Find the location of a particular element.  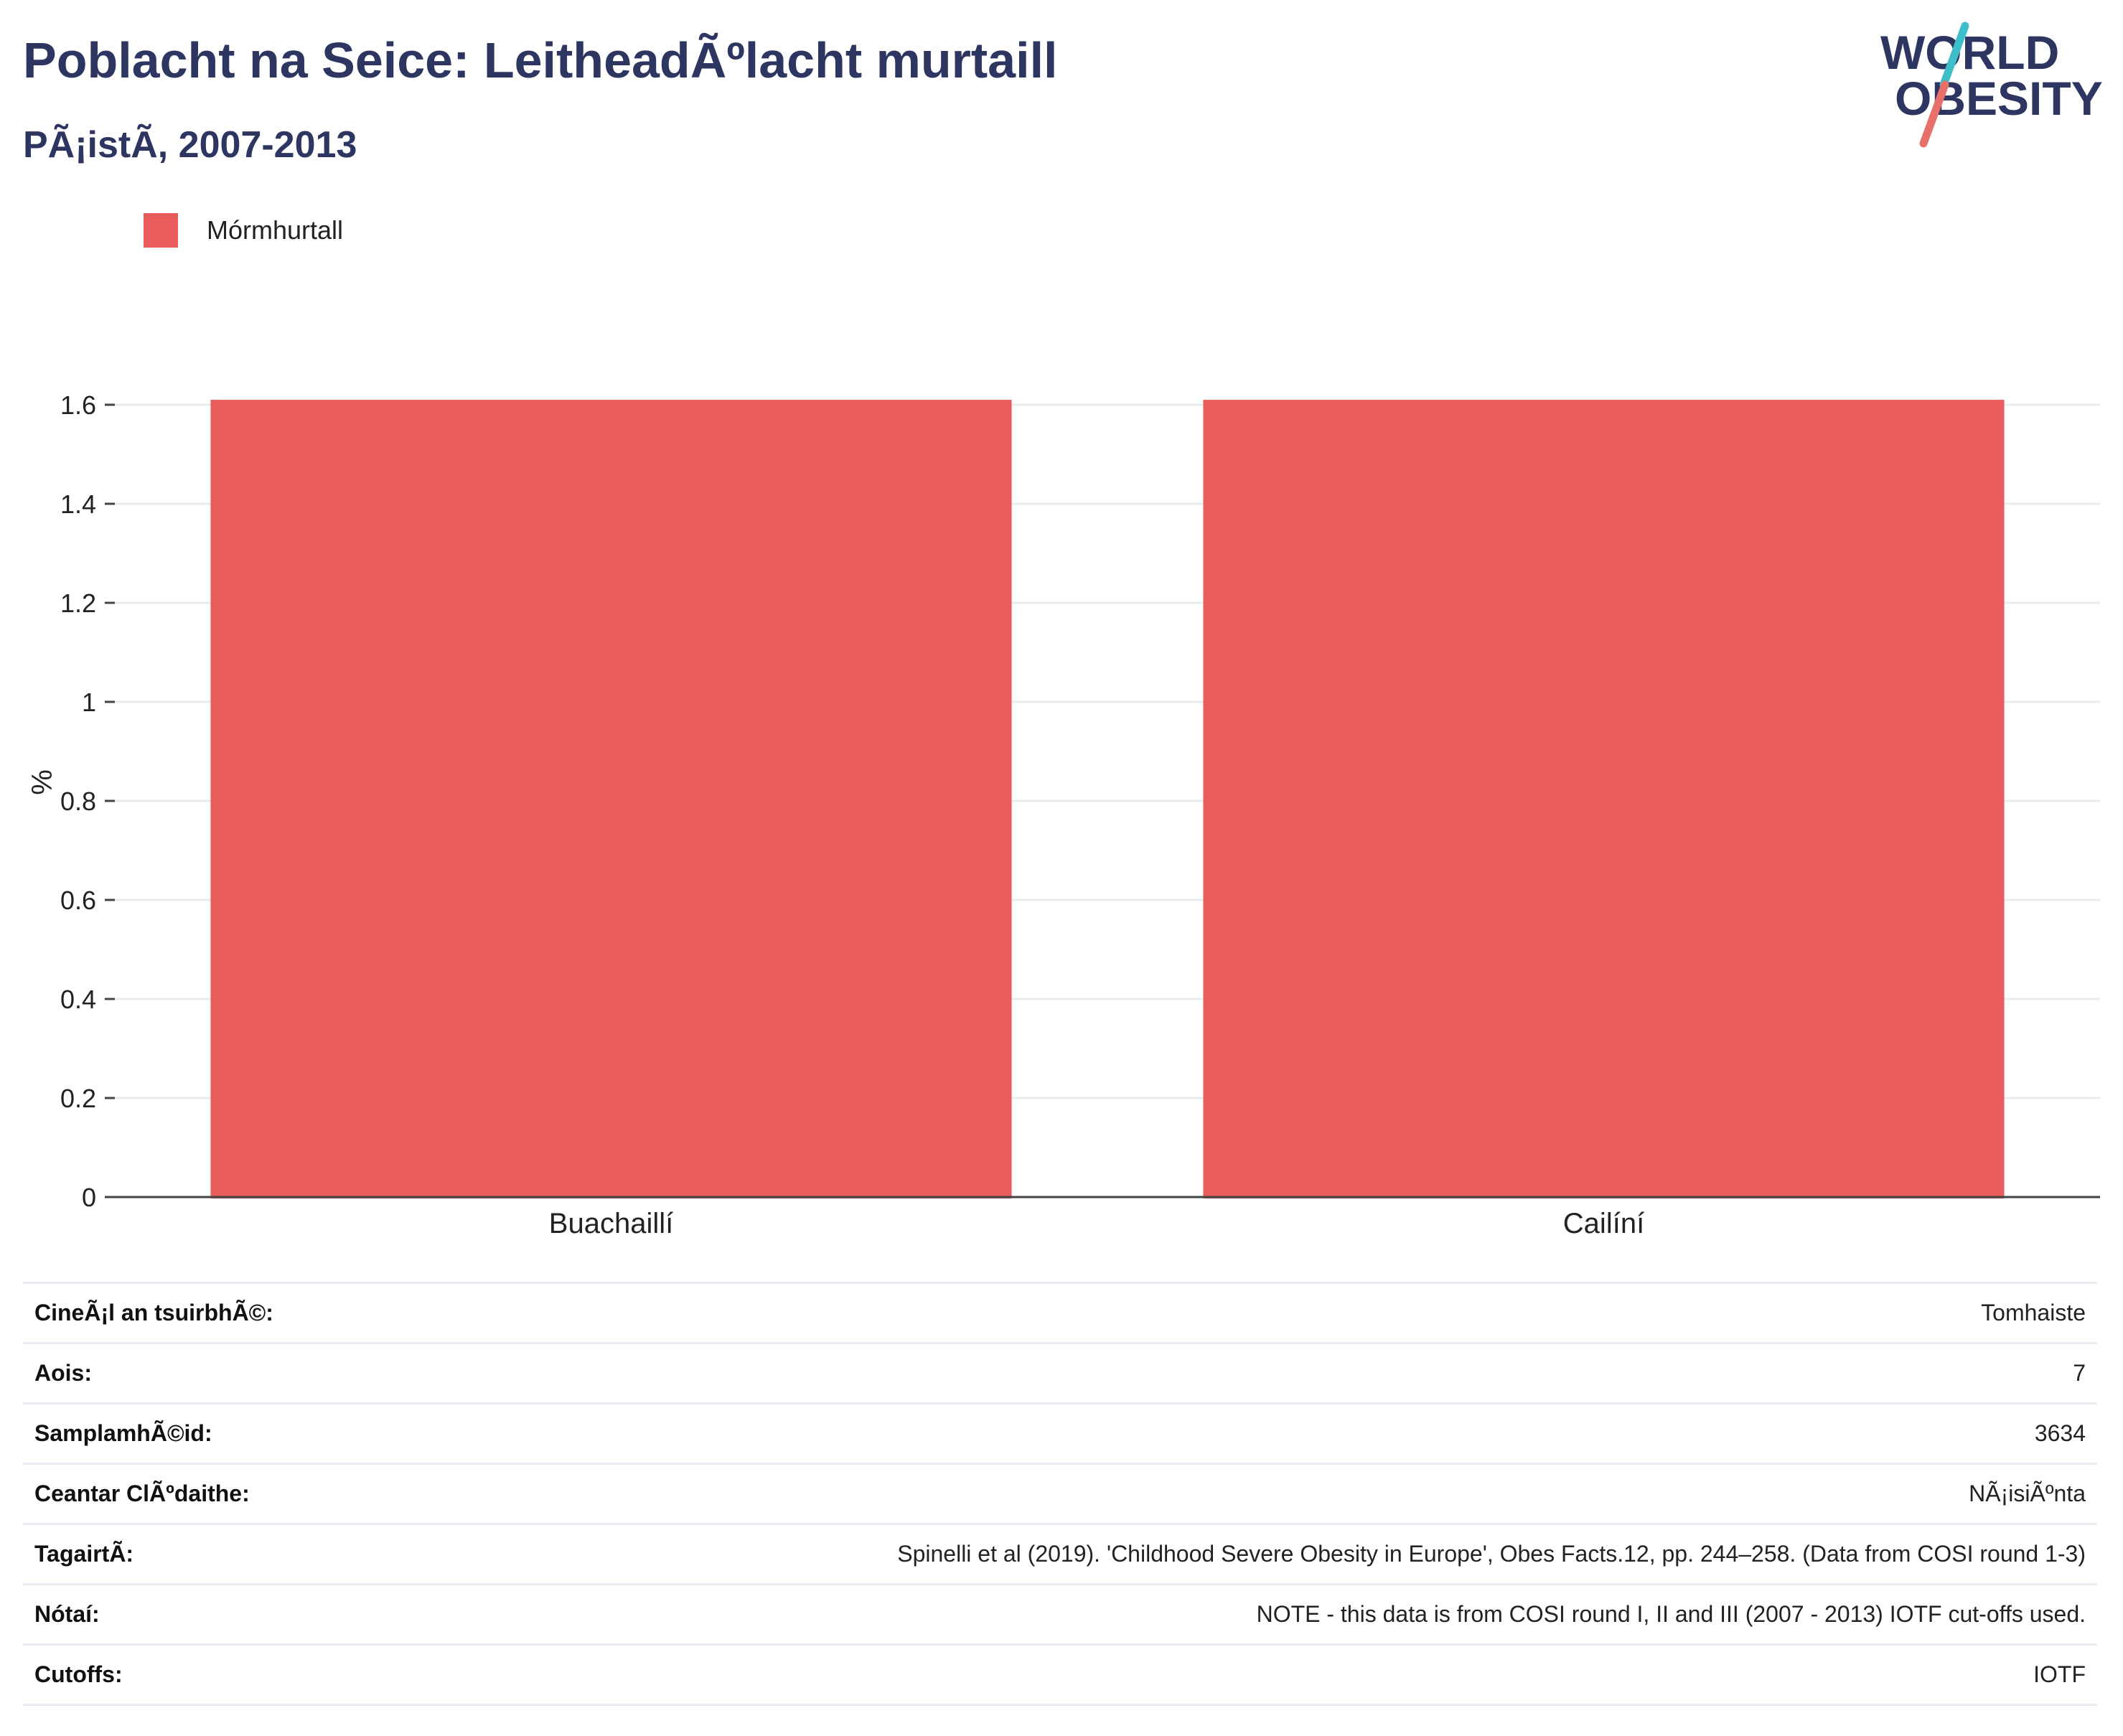

y-tick-label: 1 is located at coordinates (89, 702).